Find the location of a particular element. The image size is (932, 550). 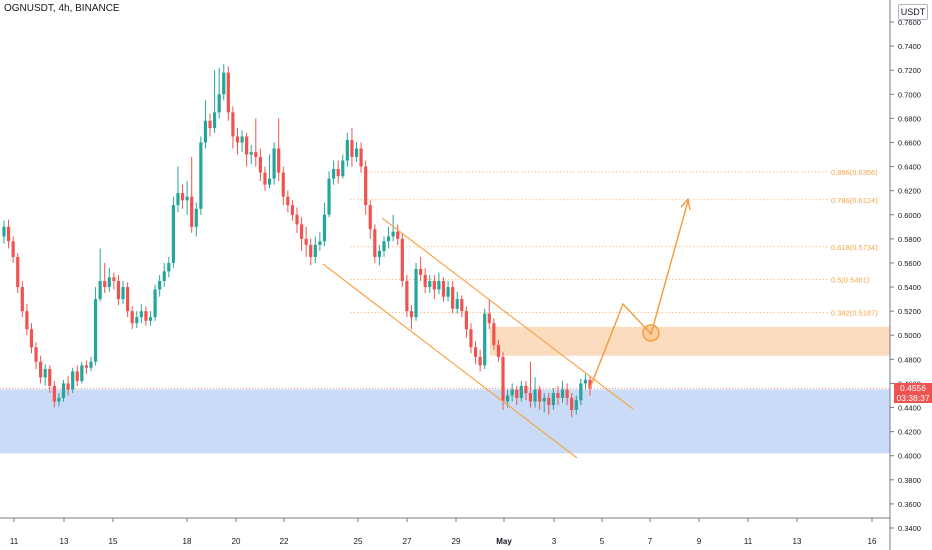

price-tick-label: 0.6200 is located at coordinates (909, 191).